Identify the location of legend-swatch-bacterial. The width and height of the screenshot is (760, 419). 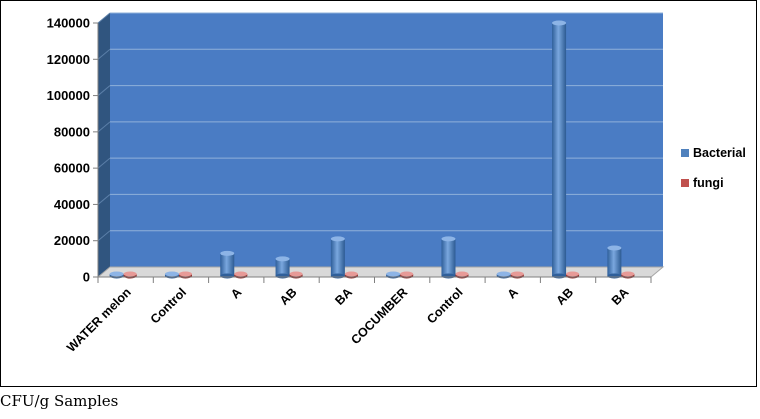
(685, 153).